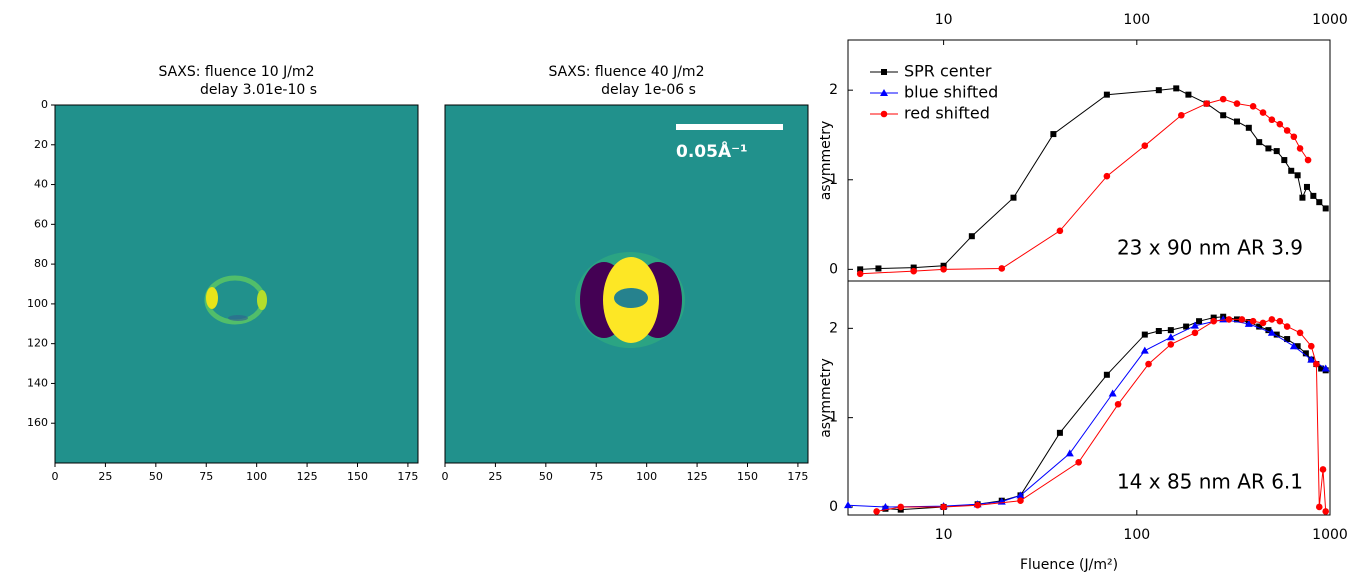 The height and width of the screenshot is (576, 1353). What do you see at coordinates (37, 343) in the screenshot?
I see `y-tick-label: 120` at bounding box center [37, 343].